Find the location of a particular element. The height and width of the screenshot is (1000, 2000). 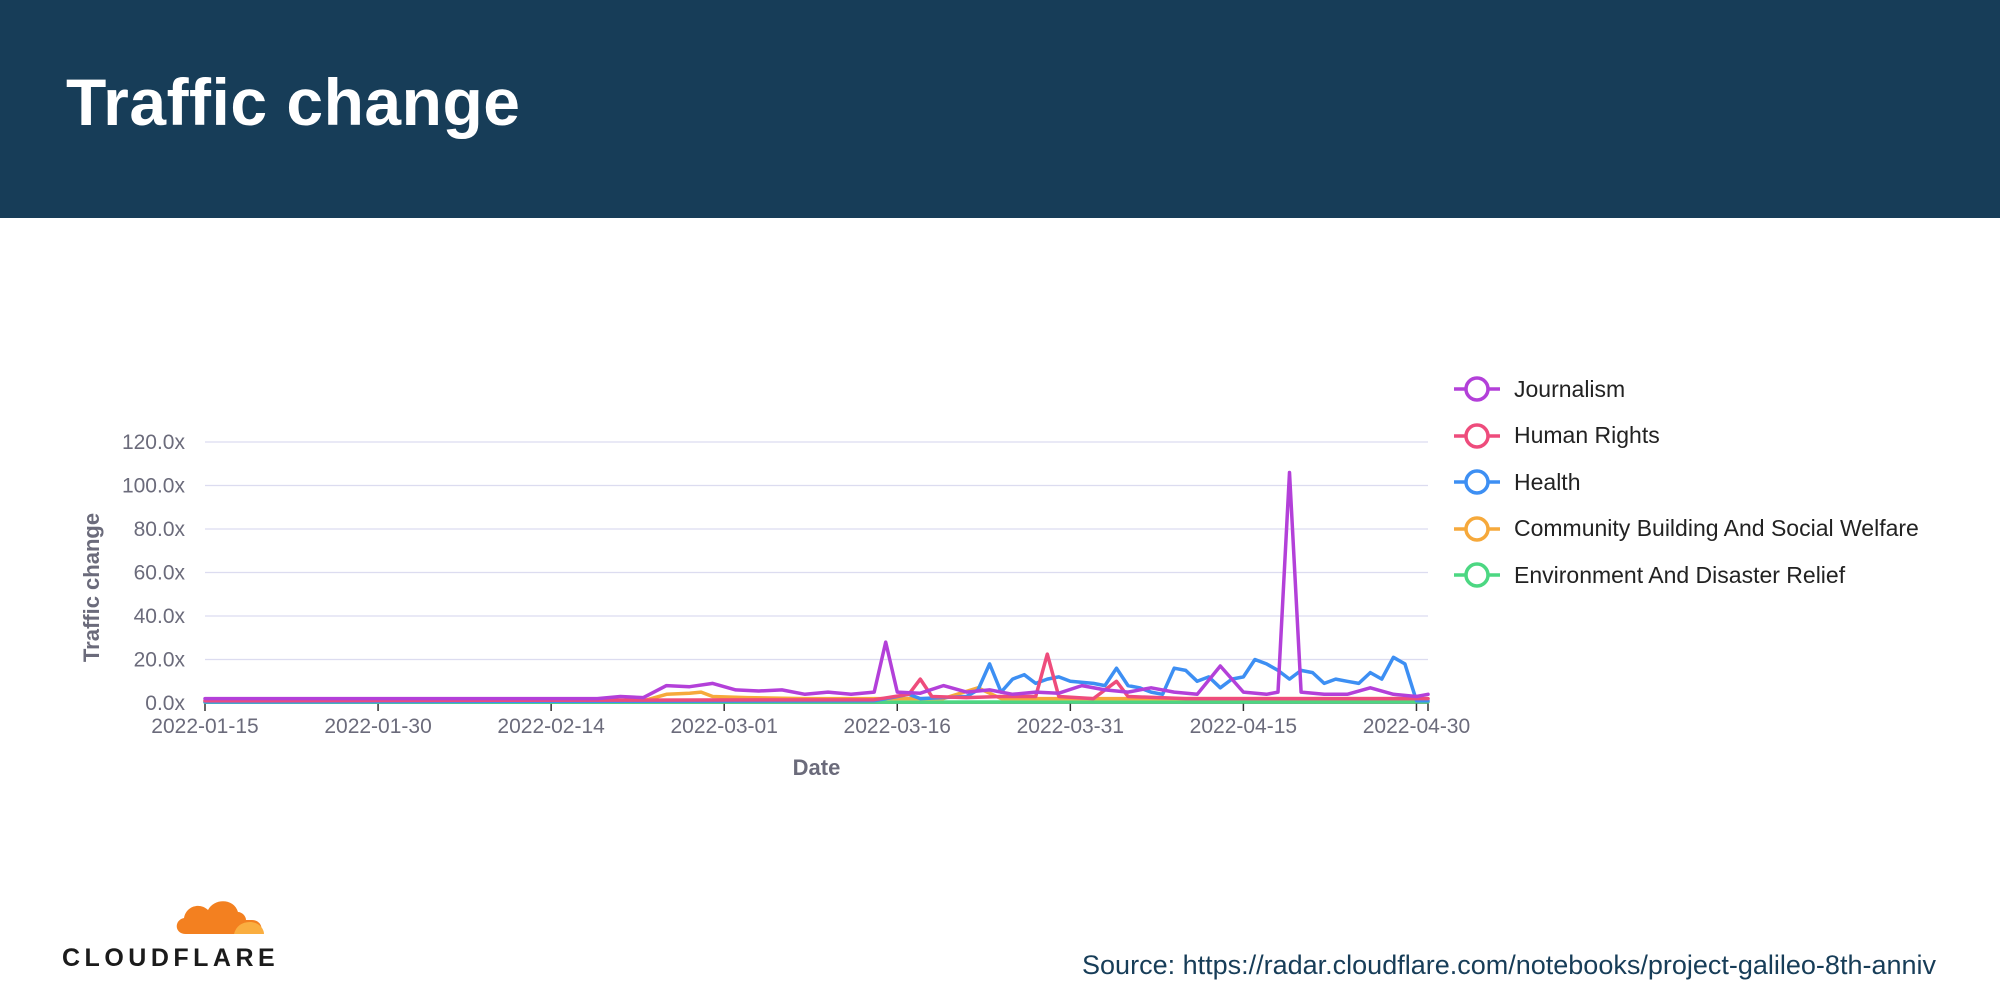

legend-item: Health is located at coordinates (1685, 482).